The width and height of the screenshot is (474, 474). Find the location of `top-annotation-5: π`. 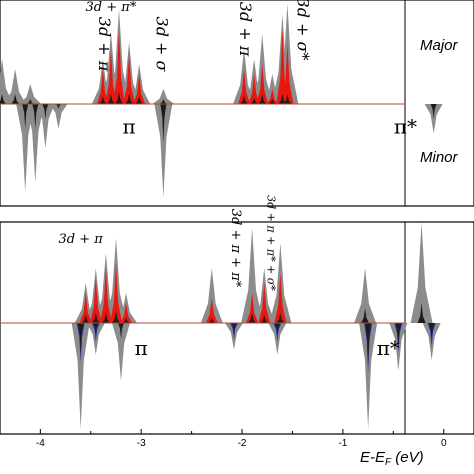

top-annotation-5: π is located at coordinates (129, 126).